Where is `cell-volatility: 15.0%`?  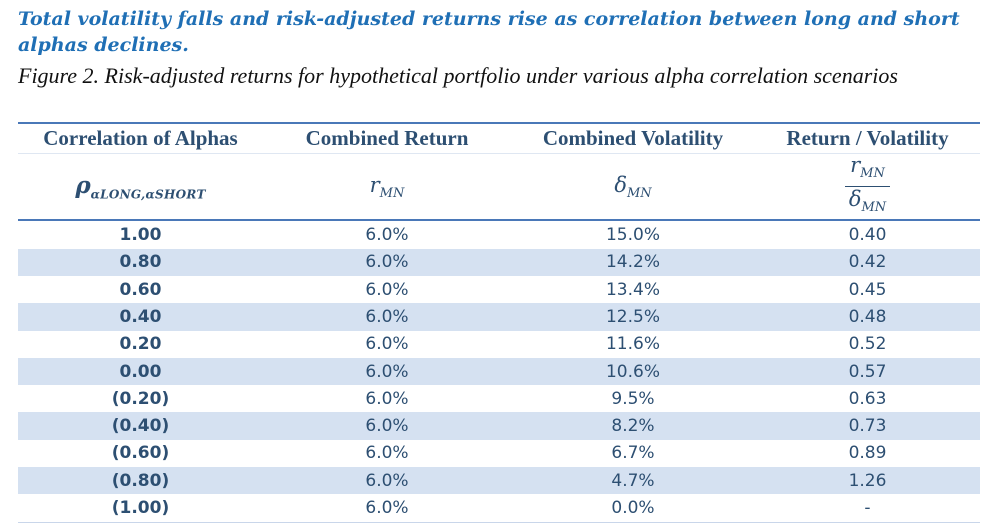
cell-volatility: 15.0% is located at coordinates (632, 235).